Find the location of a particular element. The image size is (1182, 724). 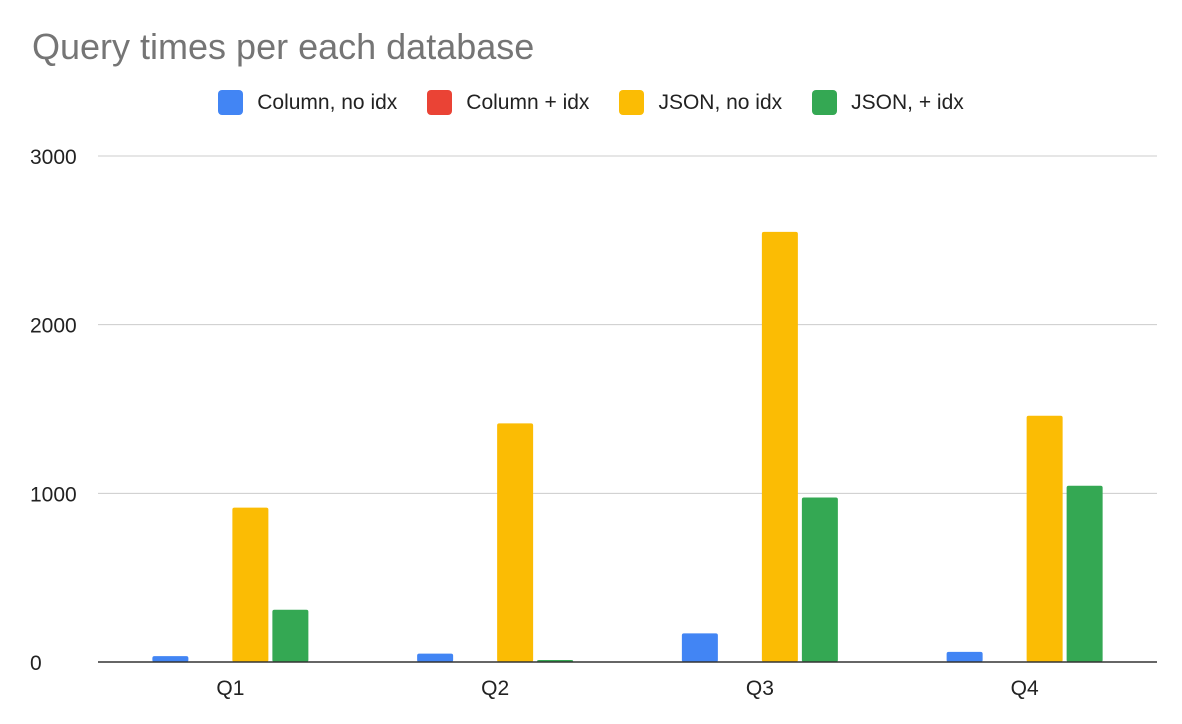

legend-item-column-no-idx: Column, no idx is located at coordinates (307, 102).